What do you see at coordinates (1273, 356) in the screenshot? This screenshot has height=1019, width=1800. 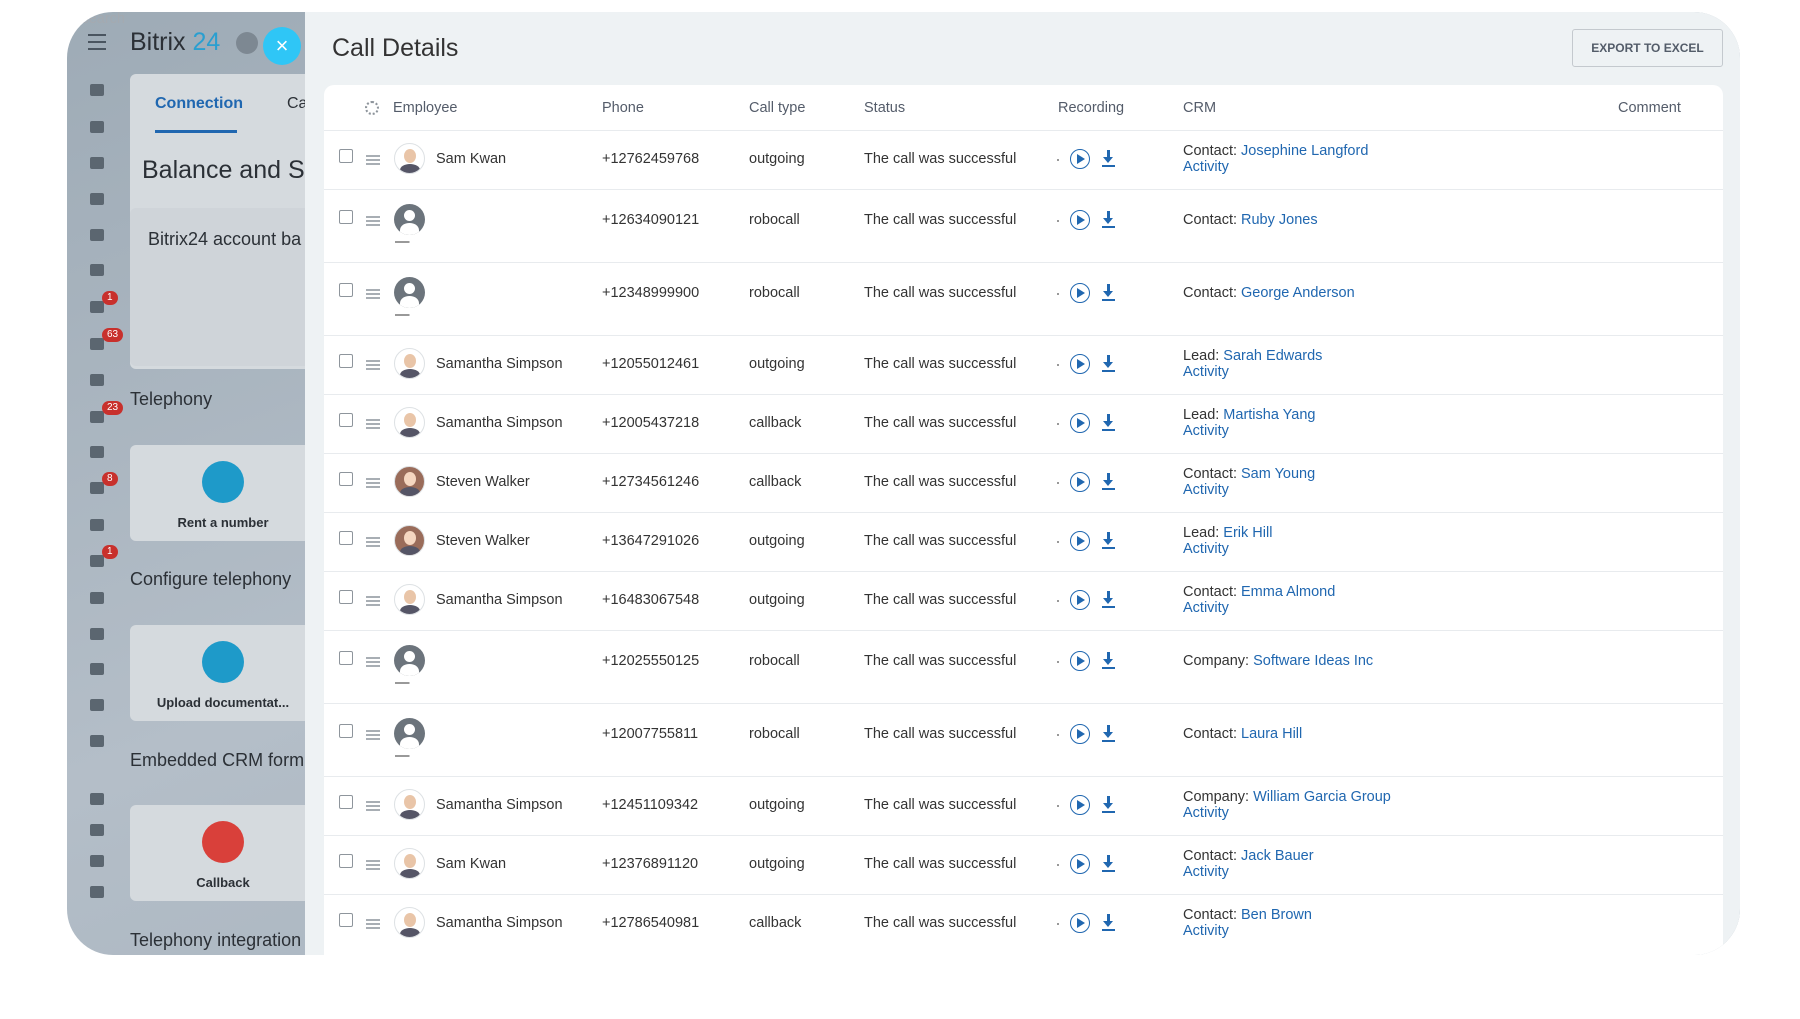 I see `crm-link: Sarah Edwards` at bounding box center [1273, 356].